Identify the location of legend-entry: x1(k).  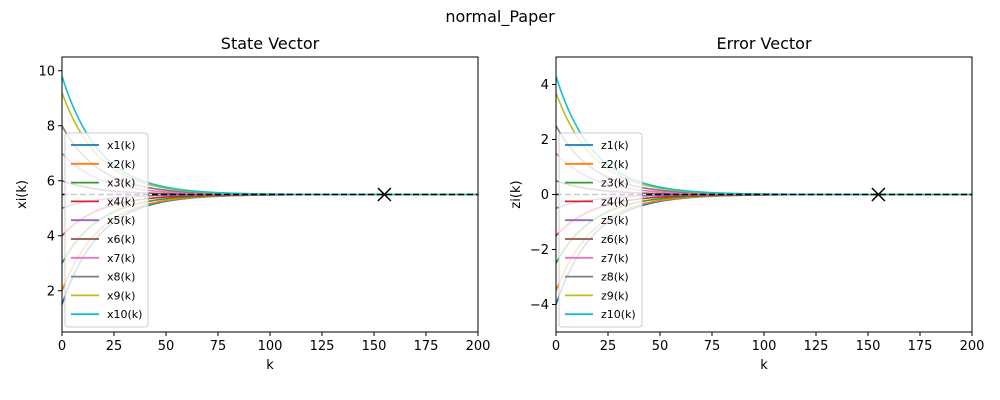
(121, 145).